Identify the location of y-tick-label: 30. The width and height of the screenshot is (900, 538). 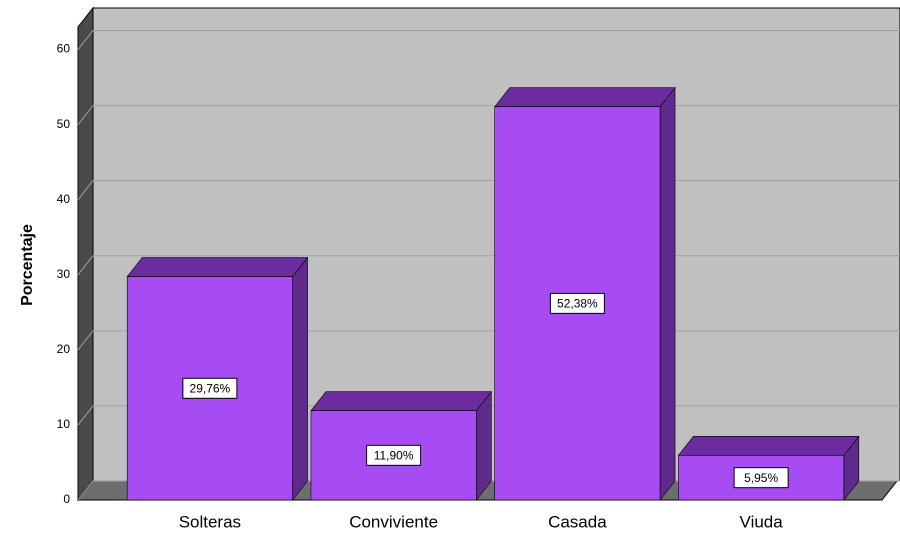
(64, 274).